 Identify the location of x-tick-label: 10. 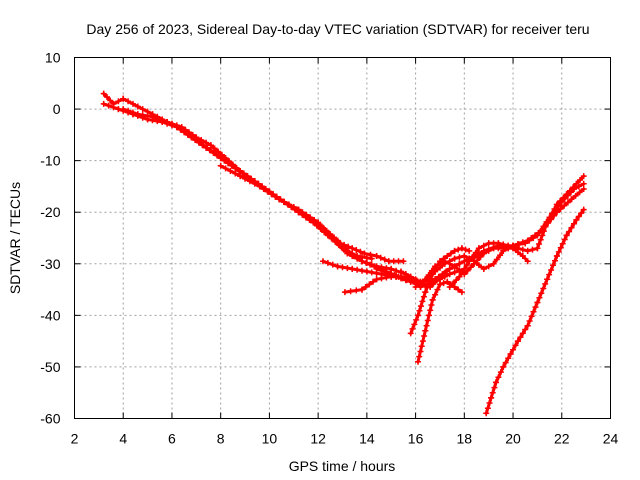
(270, 439).